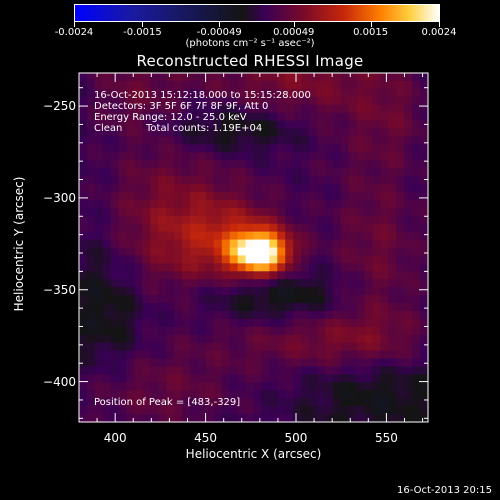  Describe the element at coordinates (220, 24) in the screenshot. I see `colorbar-tick` at that location.